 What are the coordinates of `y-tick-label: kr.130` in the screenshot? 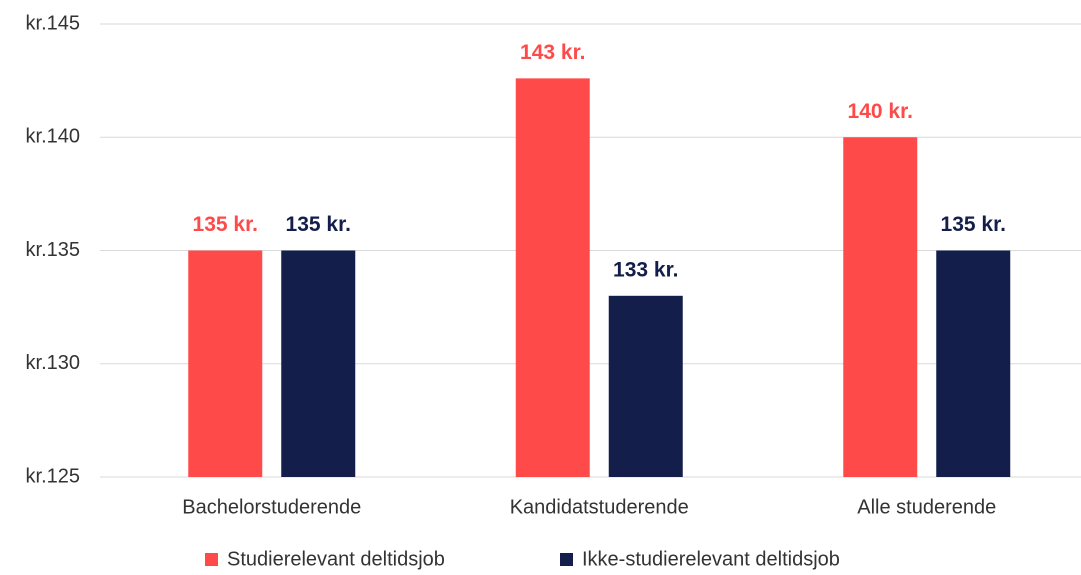 It's located at (53, 363).